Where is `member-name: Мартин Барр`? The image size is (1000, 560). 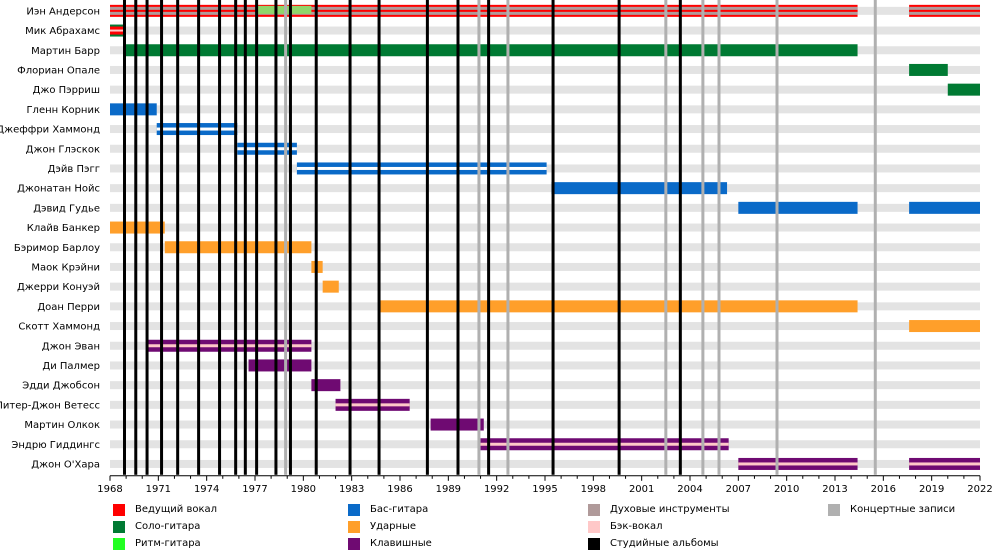 member-name: Мартин Барр is located at coordinates (65, 51).